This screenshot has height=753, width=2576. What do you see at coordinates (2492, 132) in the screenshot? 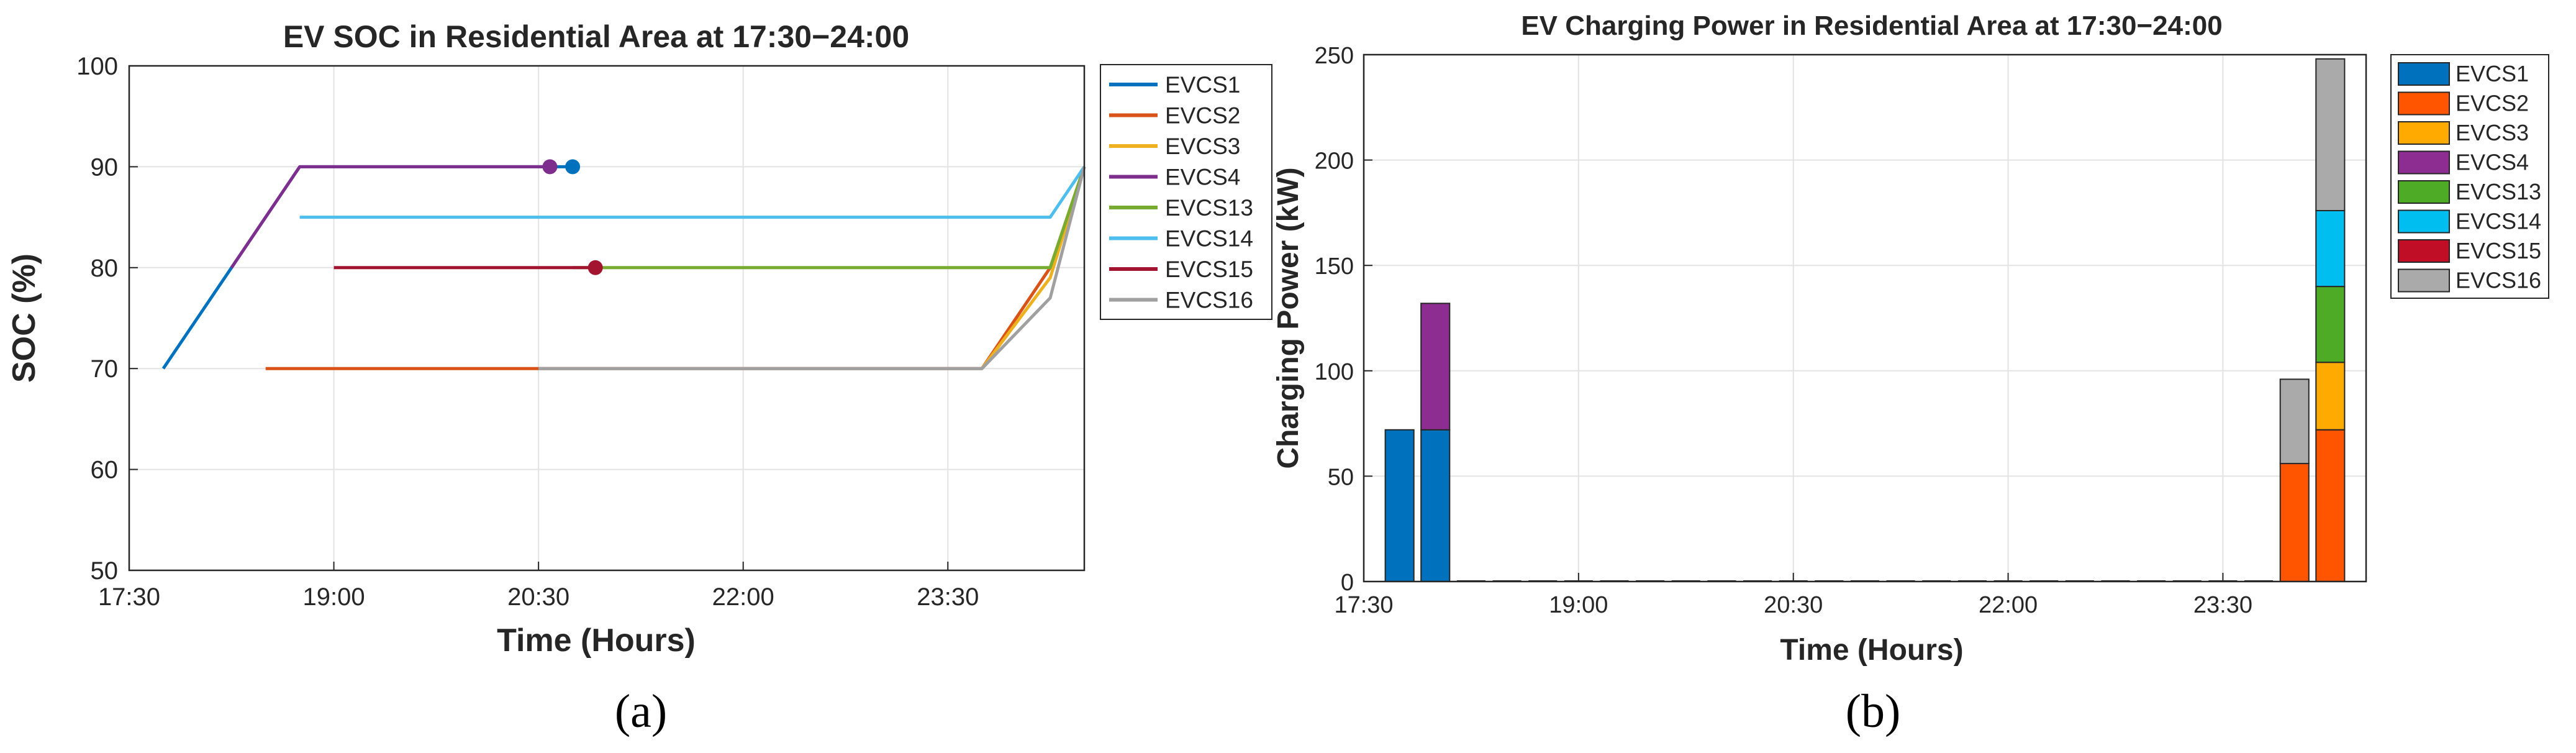
I see `power-legend-label-evcs3: EVCS3` at bounding box center [2492, 132].